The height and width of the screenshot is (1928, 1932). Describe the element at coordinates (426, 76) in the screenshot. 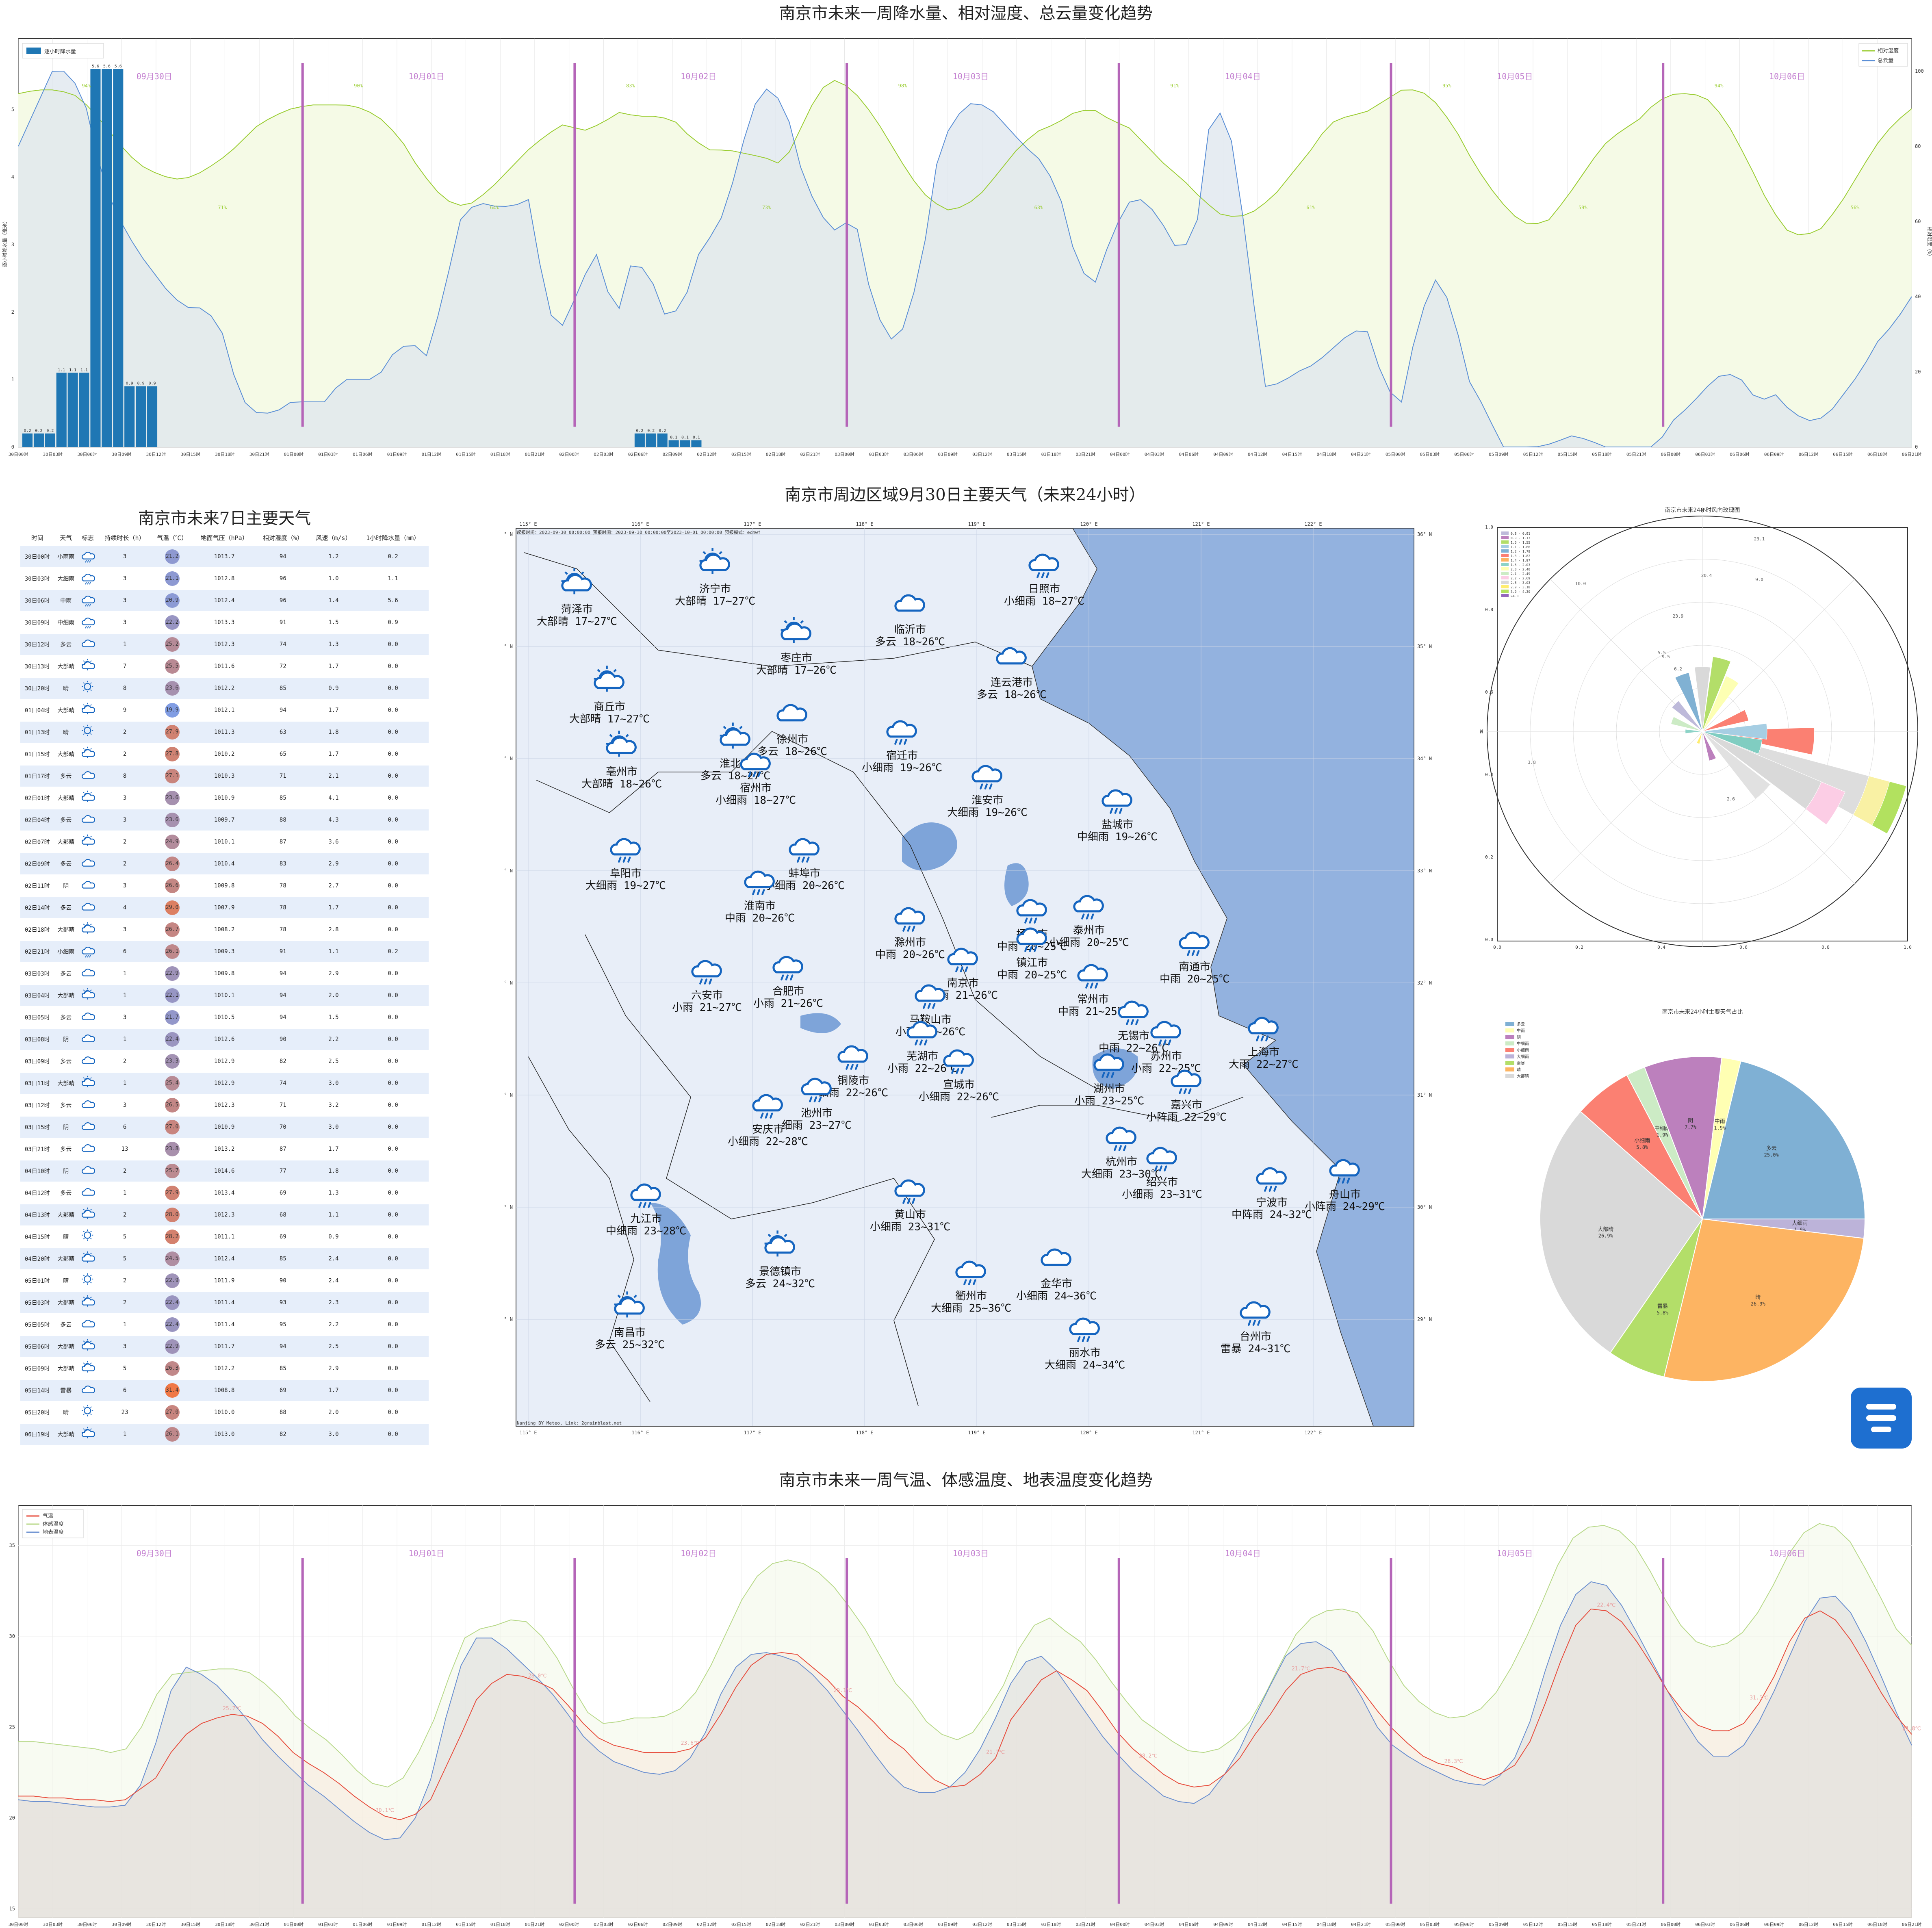

I see `day-label: 10月01日` at that location.